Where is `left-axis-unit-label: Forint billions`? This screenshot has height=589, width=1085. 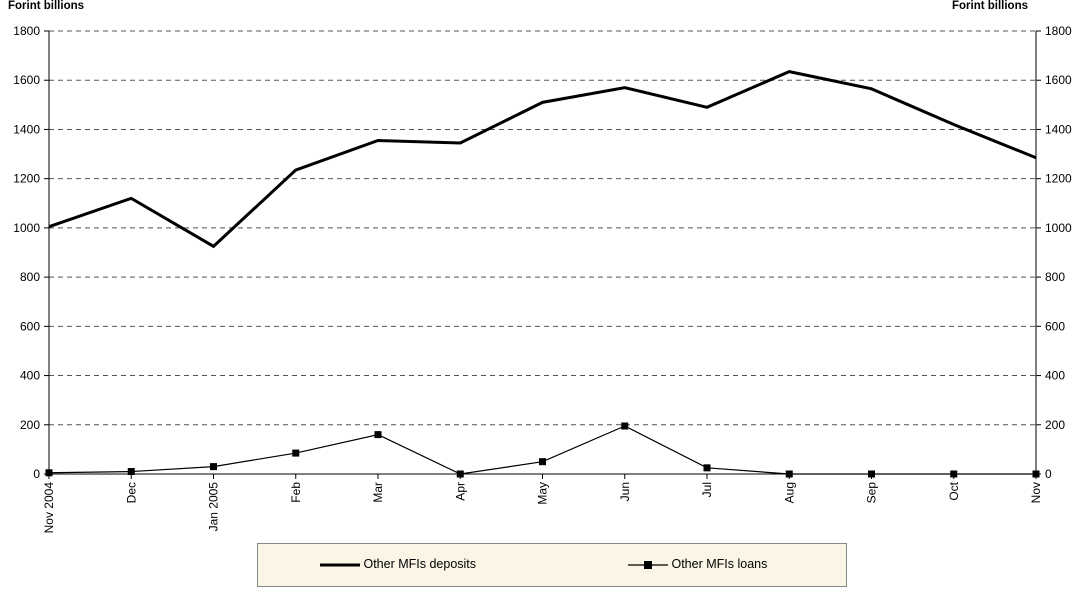
left-axis-unit-label: Forint billions is located at coordinates (46, 6).